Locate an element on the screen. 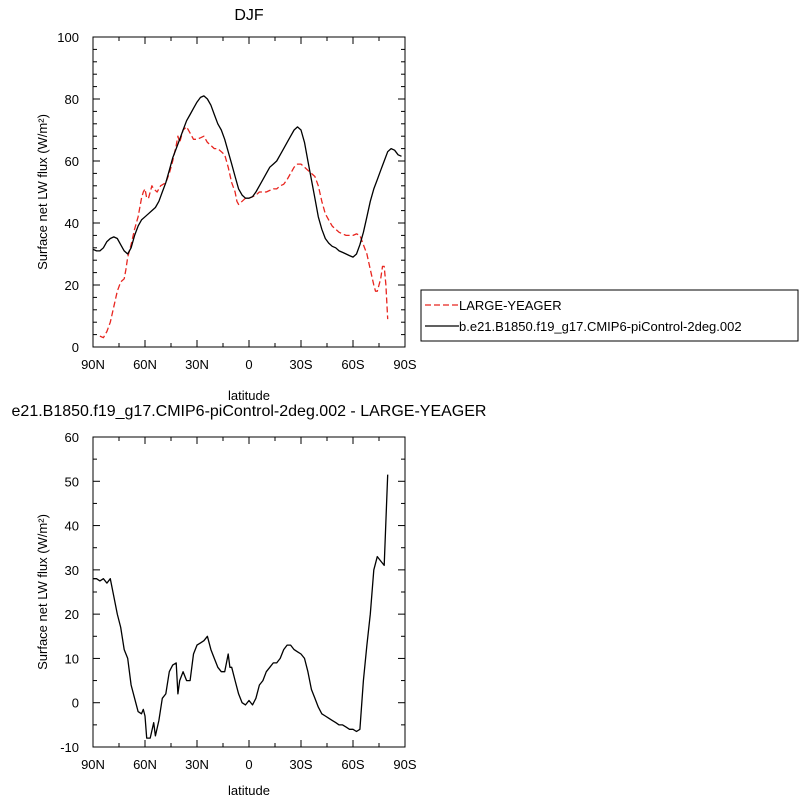  legend-label-0: LARGE-YEAGER is located at coordinates (510, 305).